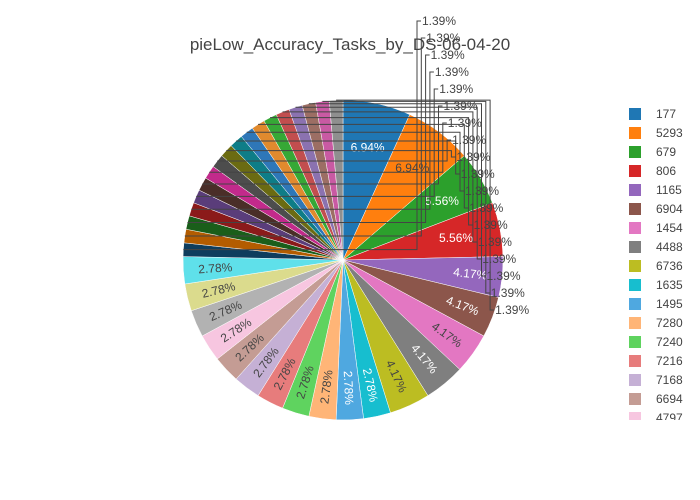  I want to click on slice-percent-label: 4.17%, so click(471, 274).